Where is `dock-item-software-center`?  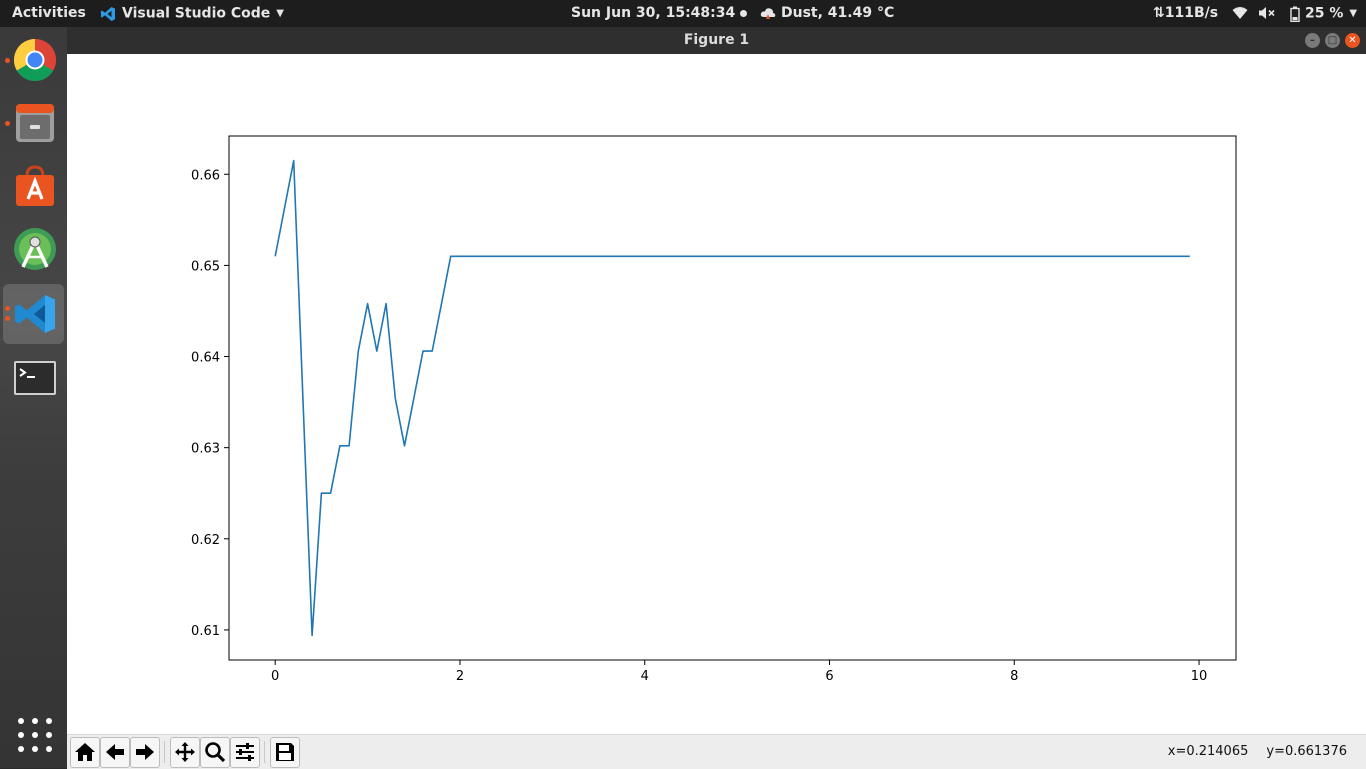 dock-item-software-center is located at coordinates (33, 186).